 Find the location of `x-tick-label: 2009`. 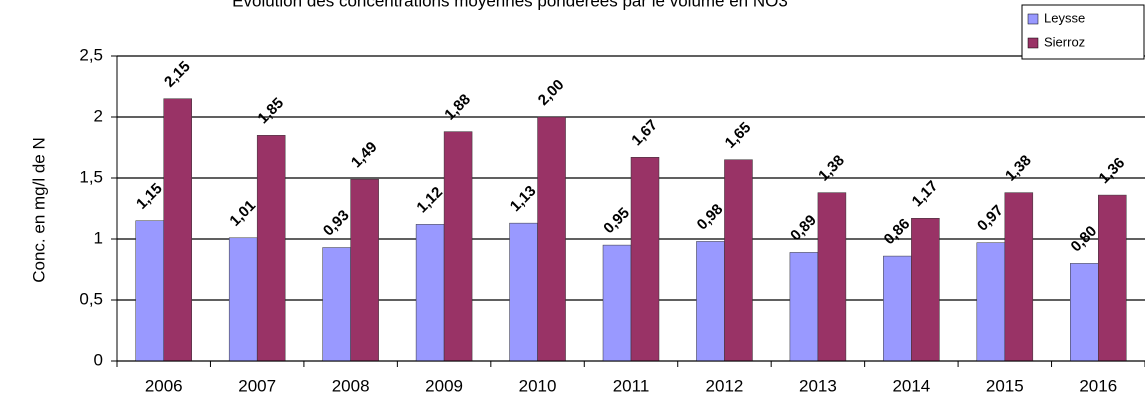

x-tick-label: 2009 is located at coordinates (444, 385).